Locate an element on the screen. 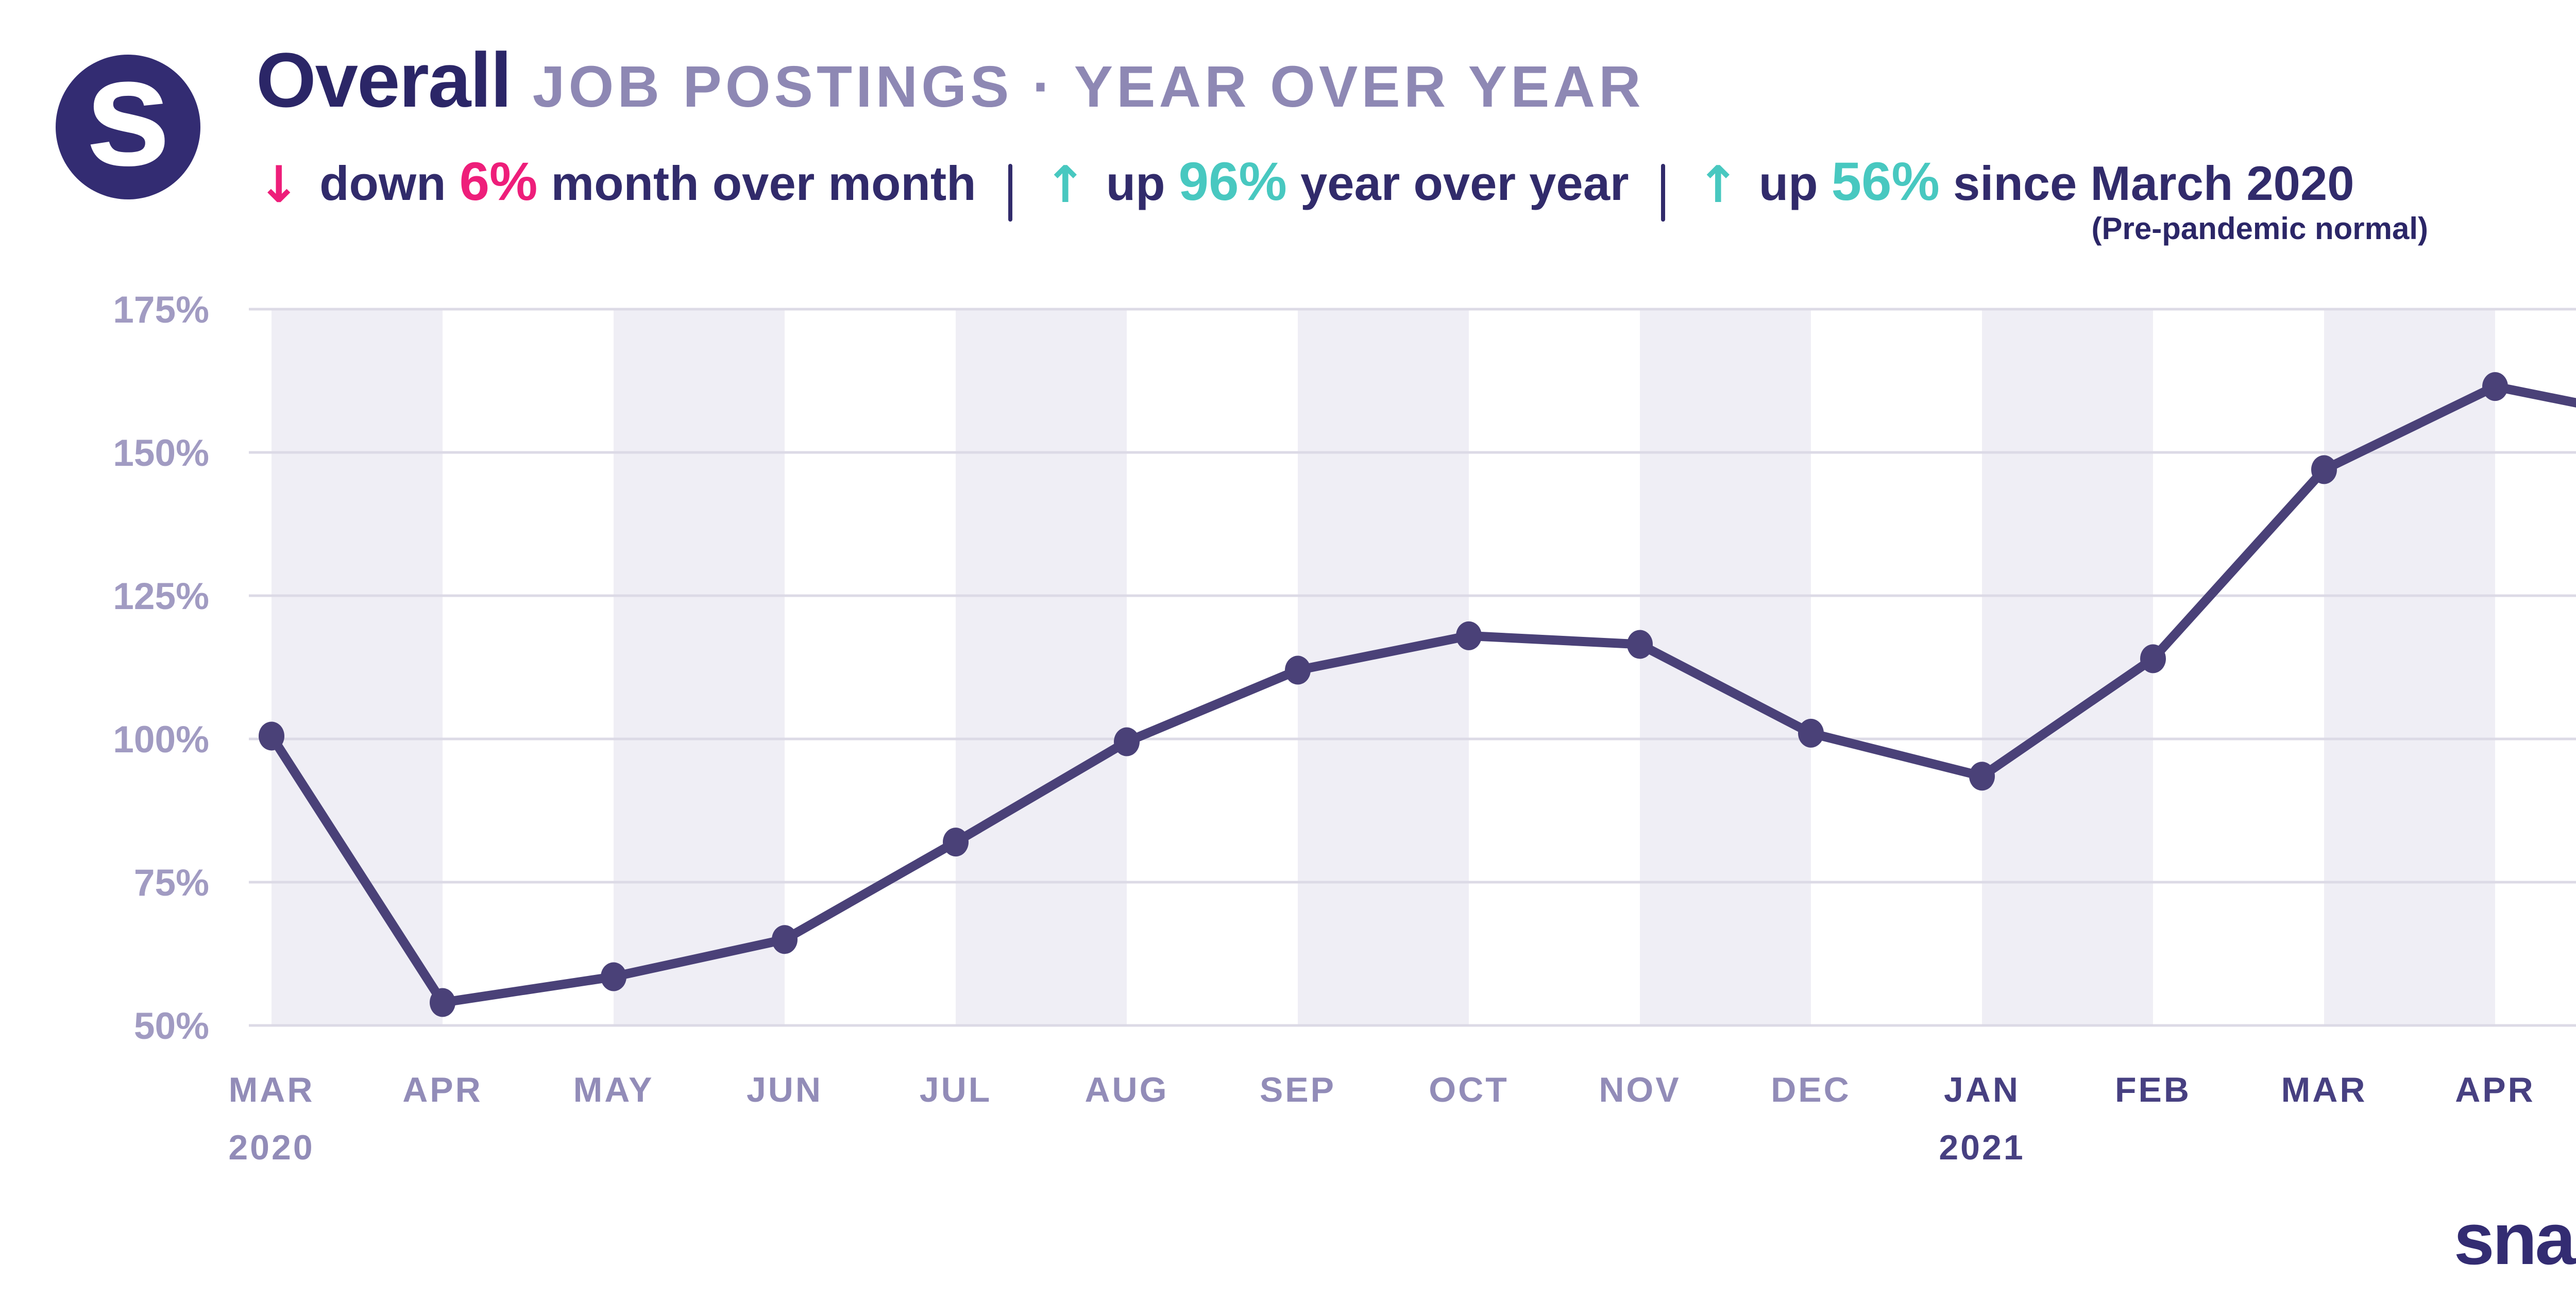 Image resolution: width=2576 pixels, height=1314 pixels. stat-value: 96% is located at coordinates (1233, 181).